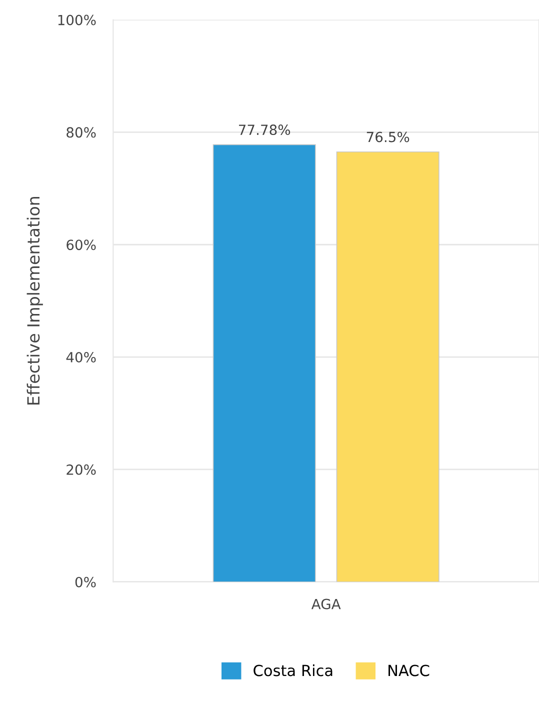 Image resolution: width=539 pixels, height=707 pixels. Describe the element at coordinates (81, 469) in the screenshot. I see `y-tick-label: 20%` at that location.